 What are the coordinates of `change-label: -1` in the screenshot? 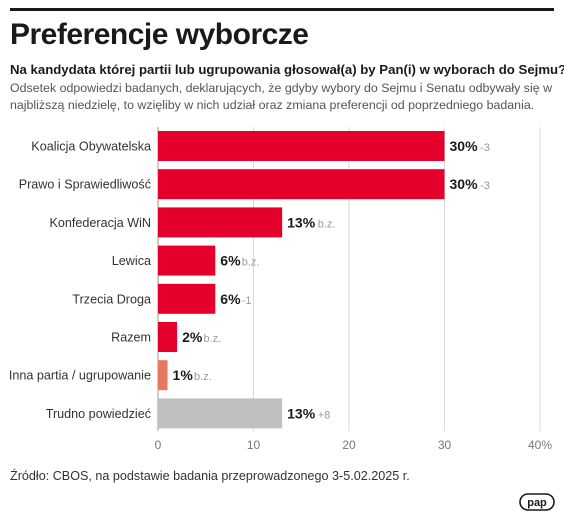 It's located at (247, 301).